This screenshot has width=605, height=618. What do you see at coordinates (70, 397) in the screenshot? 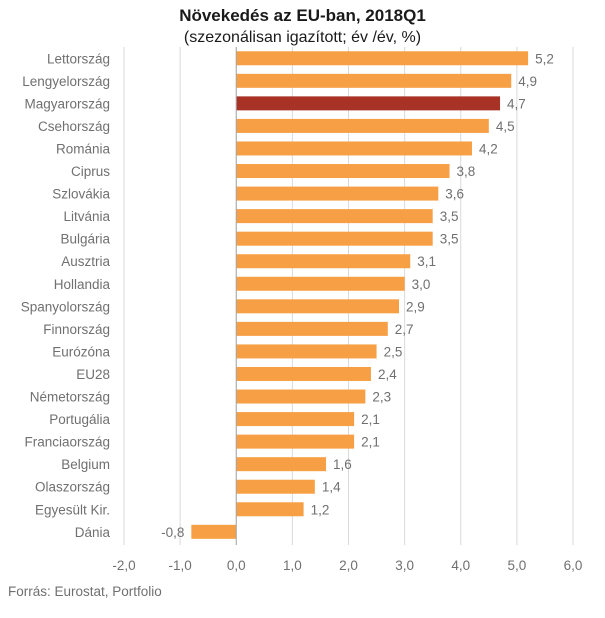
I see `category-label: Németország` at bounding box center [70, 397].